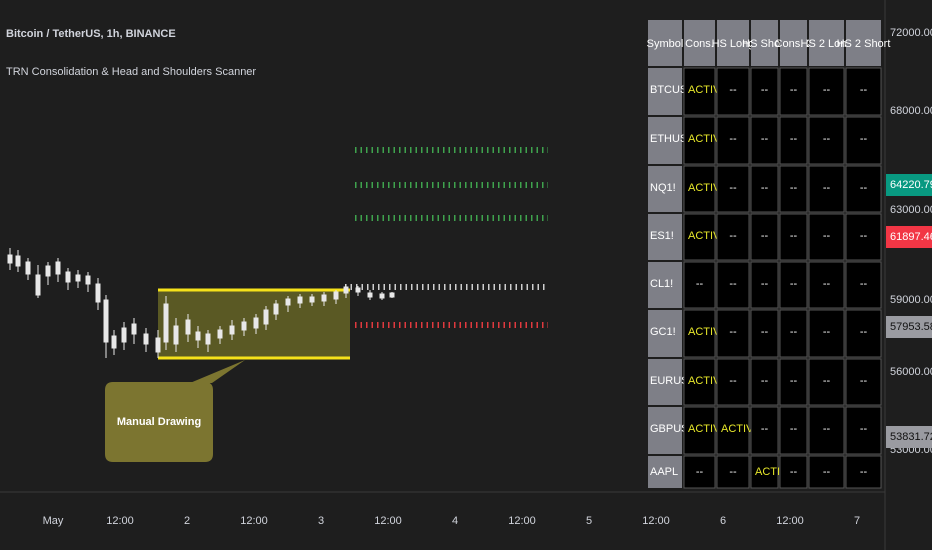  I want to click on header-text: HS Long, so click(733, 44).